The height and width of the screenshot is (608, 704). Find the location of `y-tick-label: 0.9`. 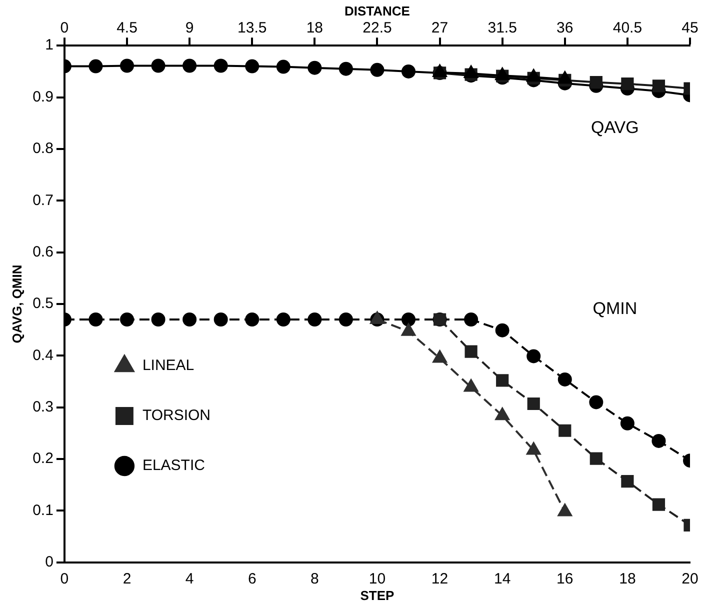

y-tick-label: 0.9 is located at coordinates (43, 97).